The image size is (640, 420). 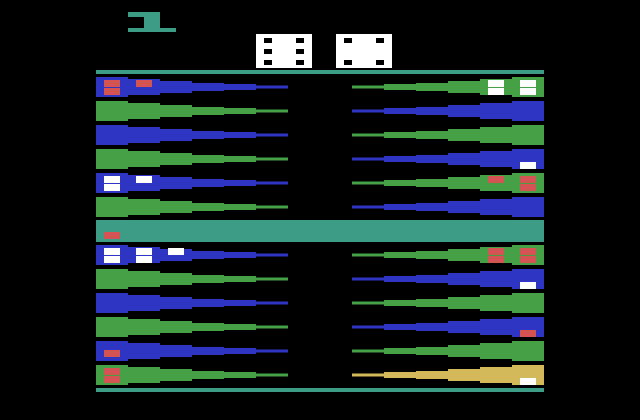 I want to click on hud, so click(x=260, y=40).